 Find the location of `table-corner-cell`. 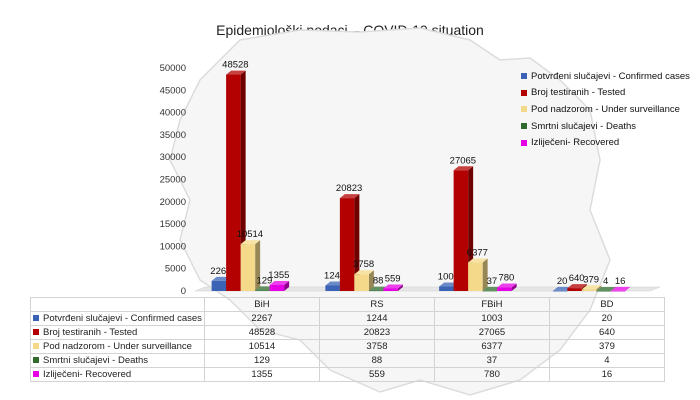

table-corner-cell is located at coordinates (117, 304).